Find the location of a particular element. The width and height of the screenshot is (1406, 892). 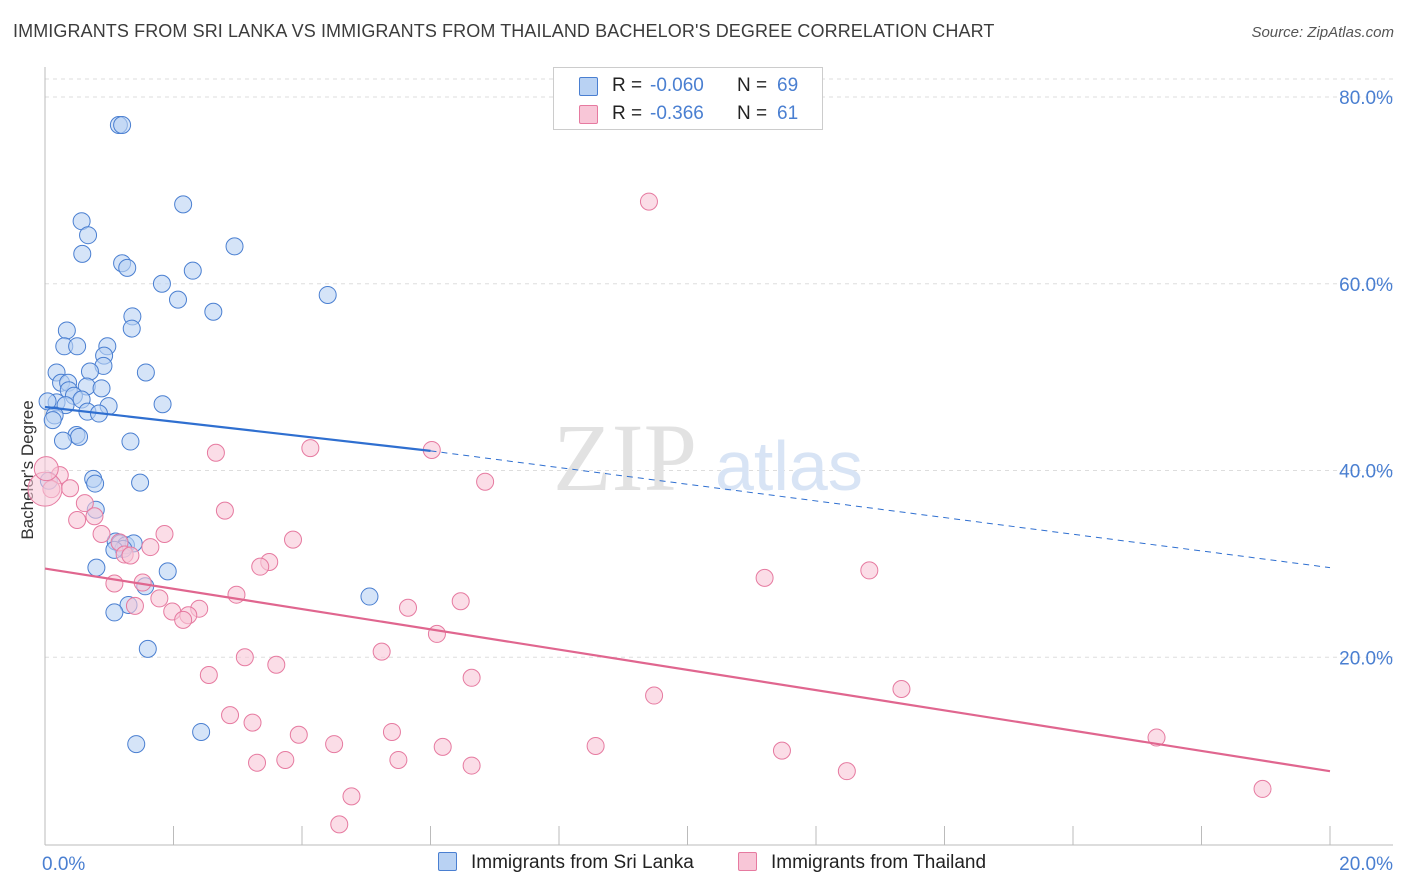

y-axis-label: Bachelor's Degree is located at coordinates (27, 469).